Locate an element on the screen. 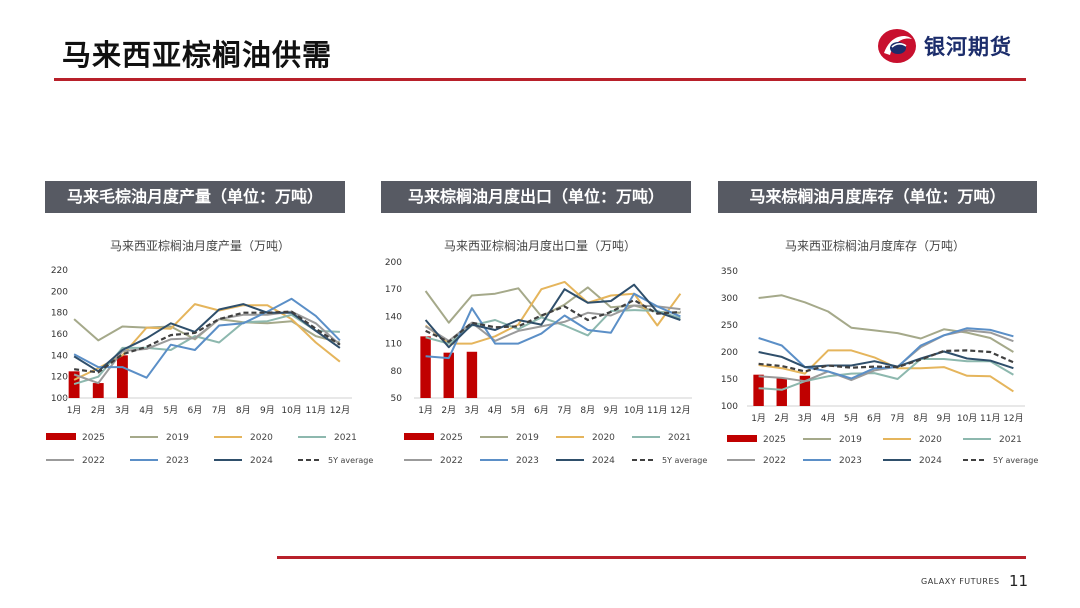 The height and width of the screenshot is (608, 1080). slide-title: 马来西亚棕榈油供需 is located at coordinates (197, 55).